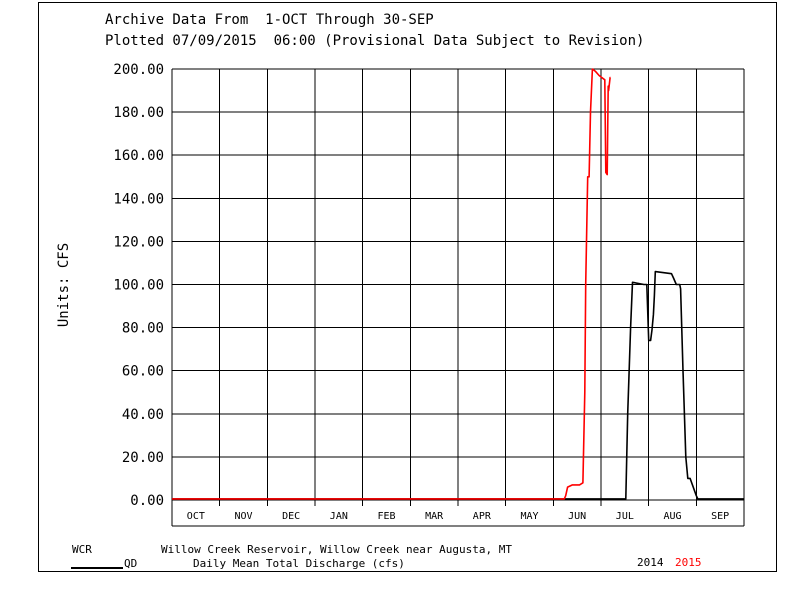 The width and height of the screenshot is (792, 612). What do you see at coordinates (720, 516) in the screenshot?
I see `x-tick-label: SEP` at bounding box center [720, 516].